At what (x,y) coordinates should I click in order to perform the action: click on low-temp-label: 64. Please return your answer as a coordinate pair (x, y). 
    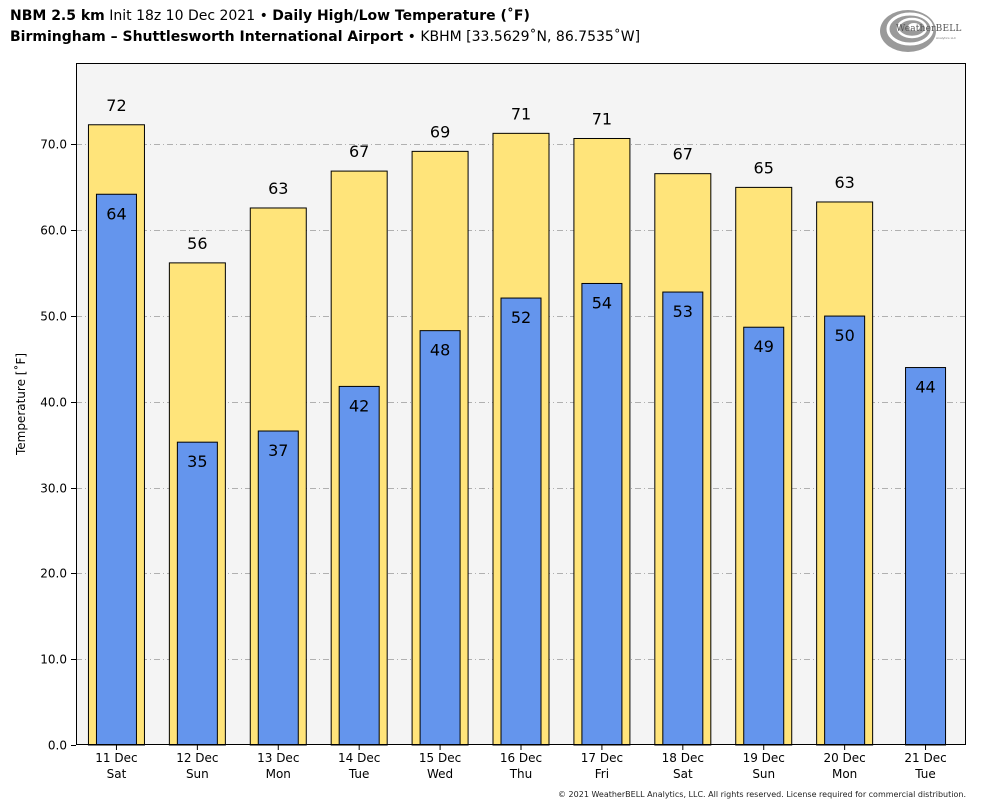
    Looking at the image, I should click on (116, 213).